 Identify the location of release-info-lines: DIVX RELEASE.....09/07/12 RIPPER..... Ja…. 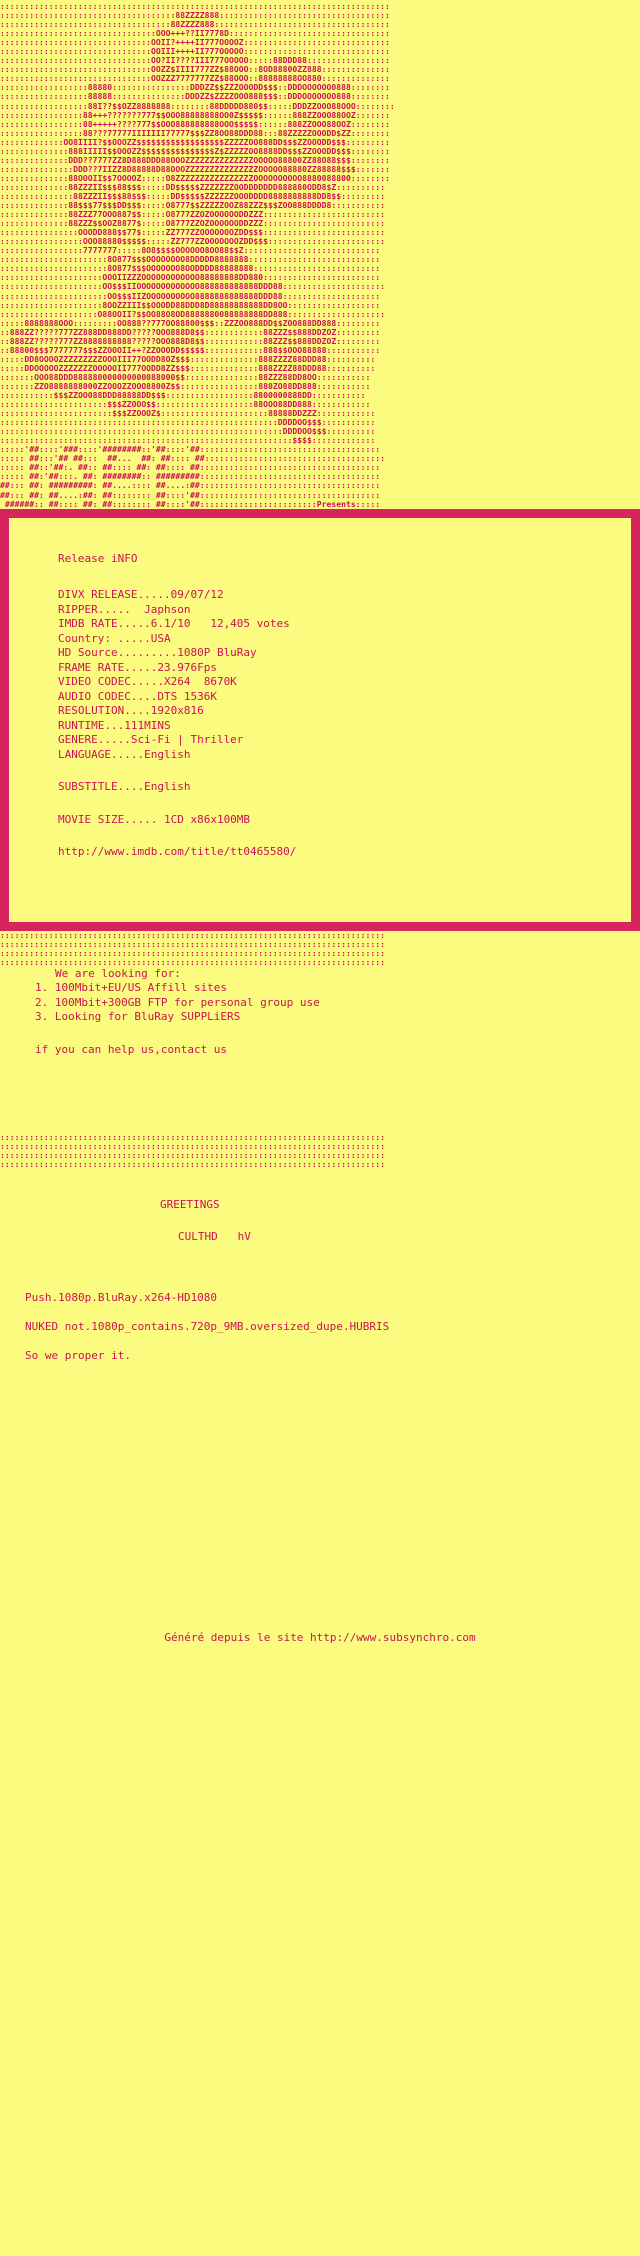
(174, 674).